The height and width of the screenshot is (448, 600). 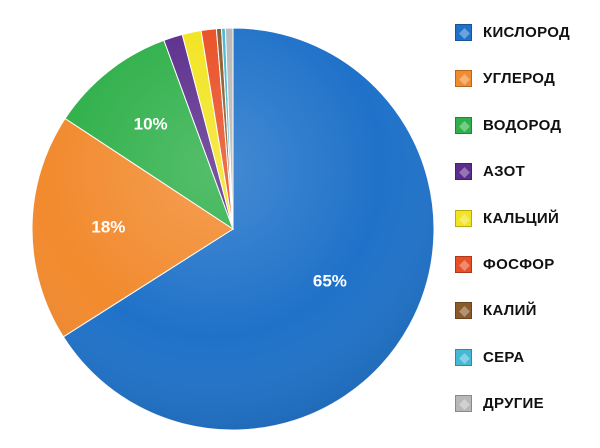 I want to click on slice-data-label: 10%, so click(x=151, y=123).